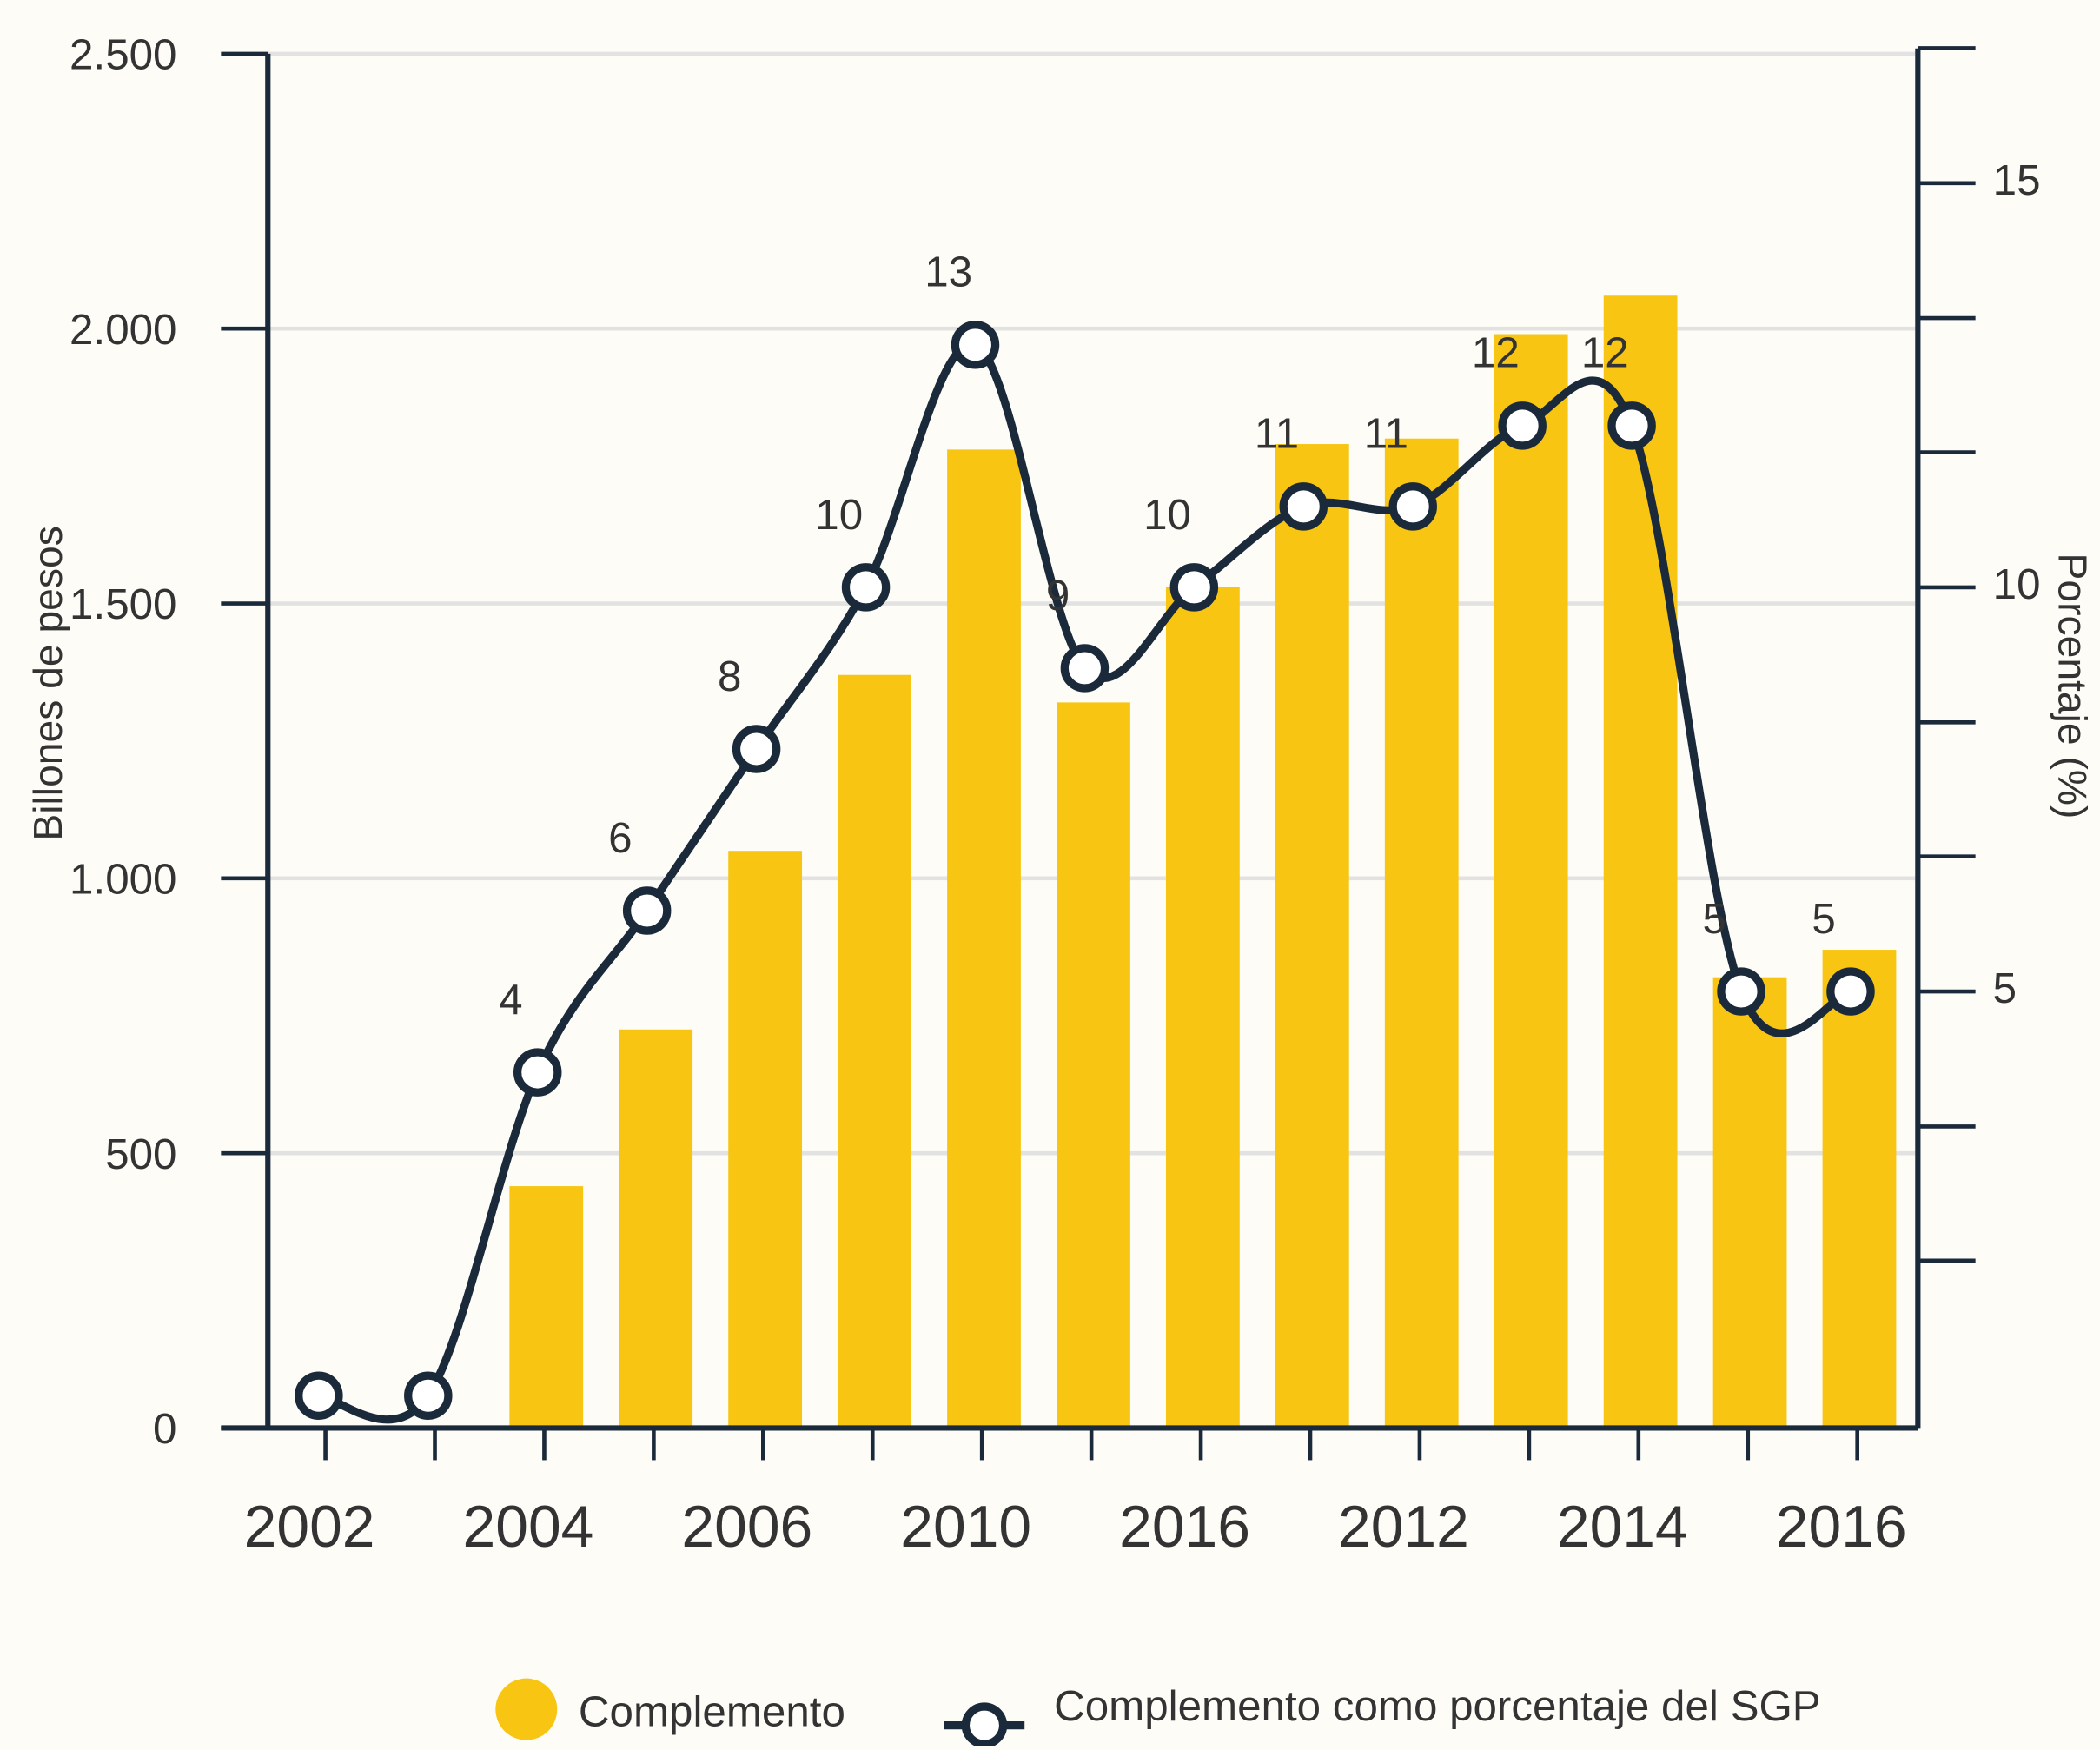 Image resolution: width=2100 pixels, height=1750 pixels. What do you see at coordinates (729, 676) in the screenshot?
I see `data-label: 8` at bounding box center [729, 676].